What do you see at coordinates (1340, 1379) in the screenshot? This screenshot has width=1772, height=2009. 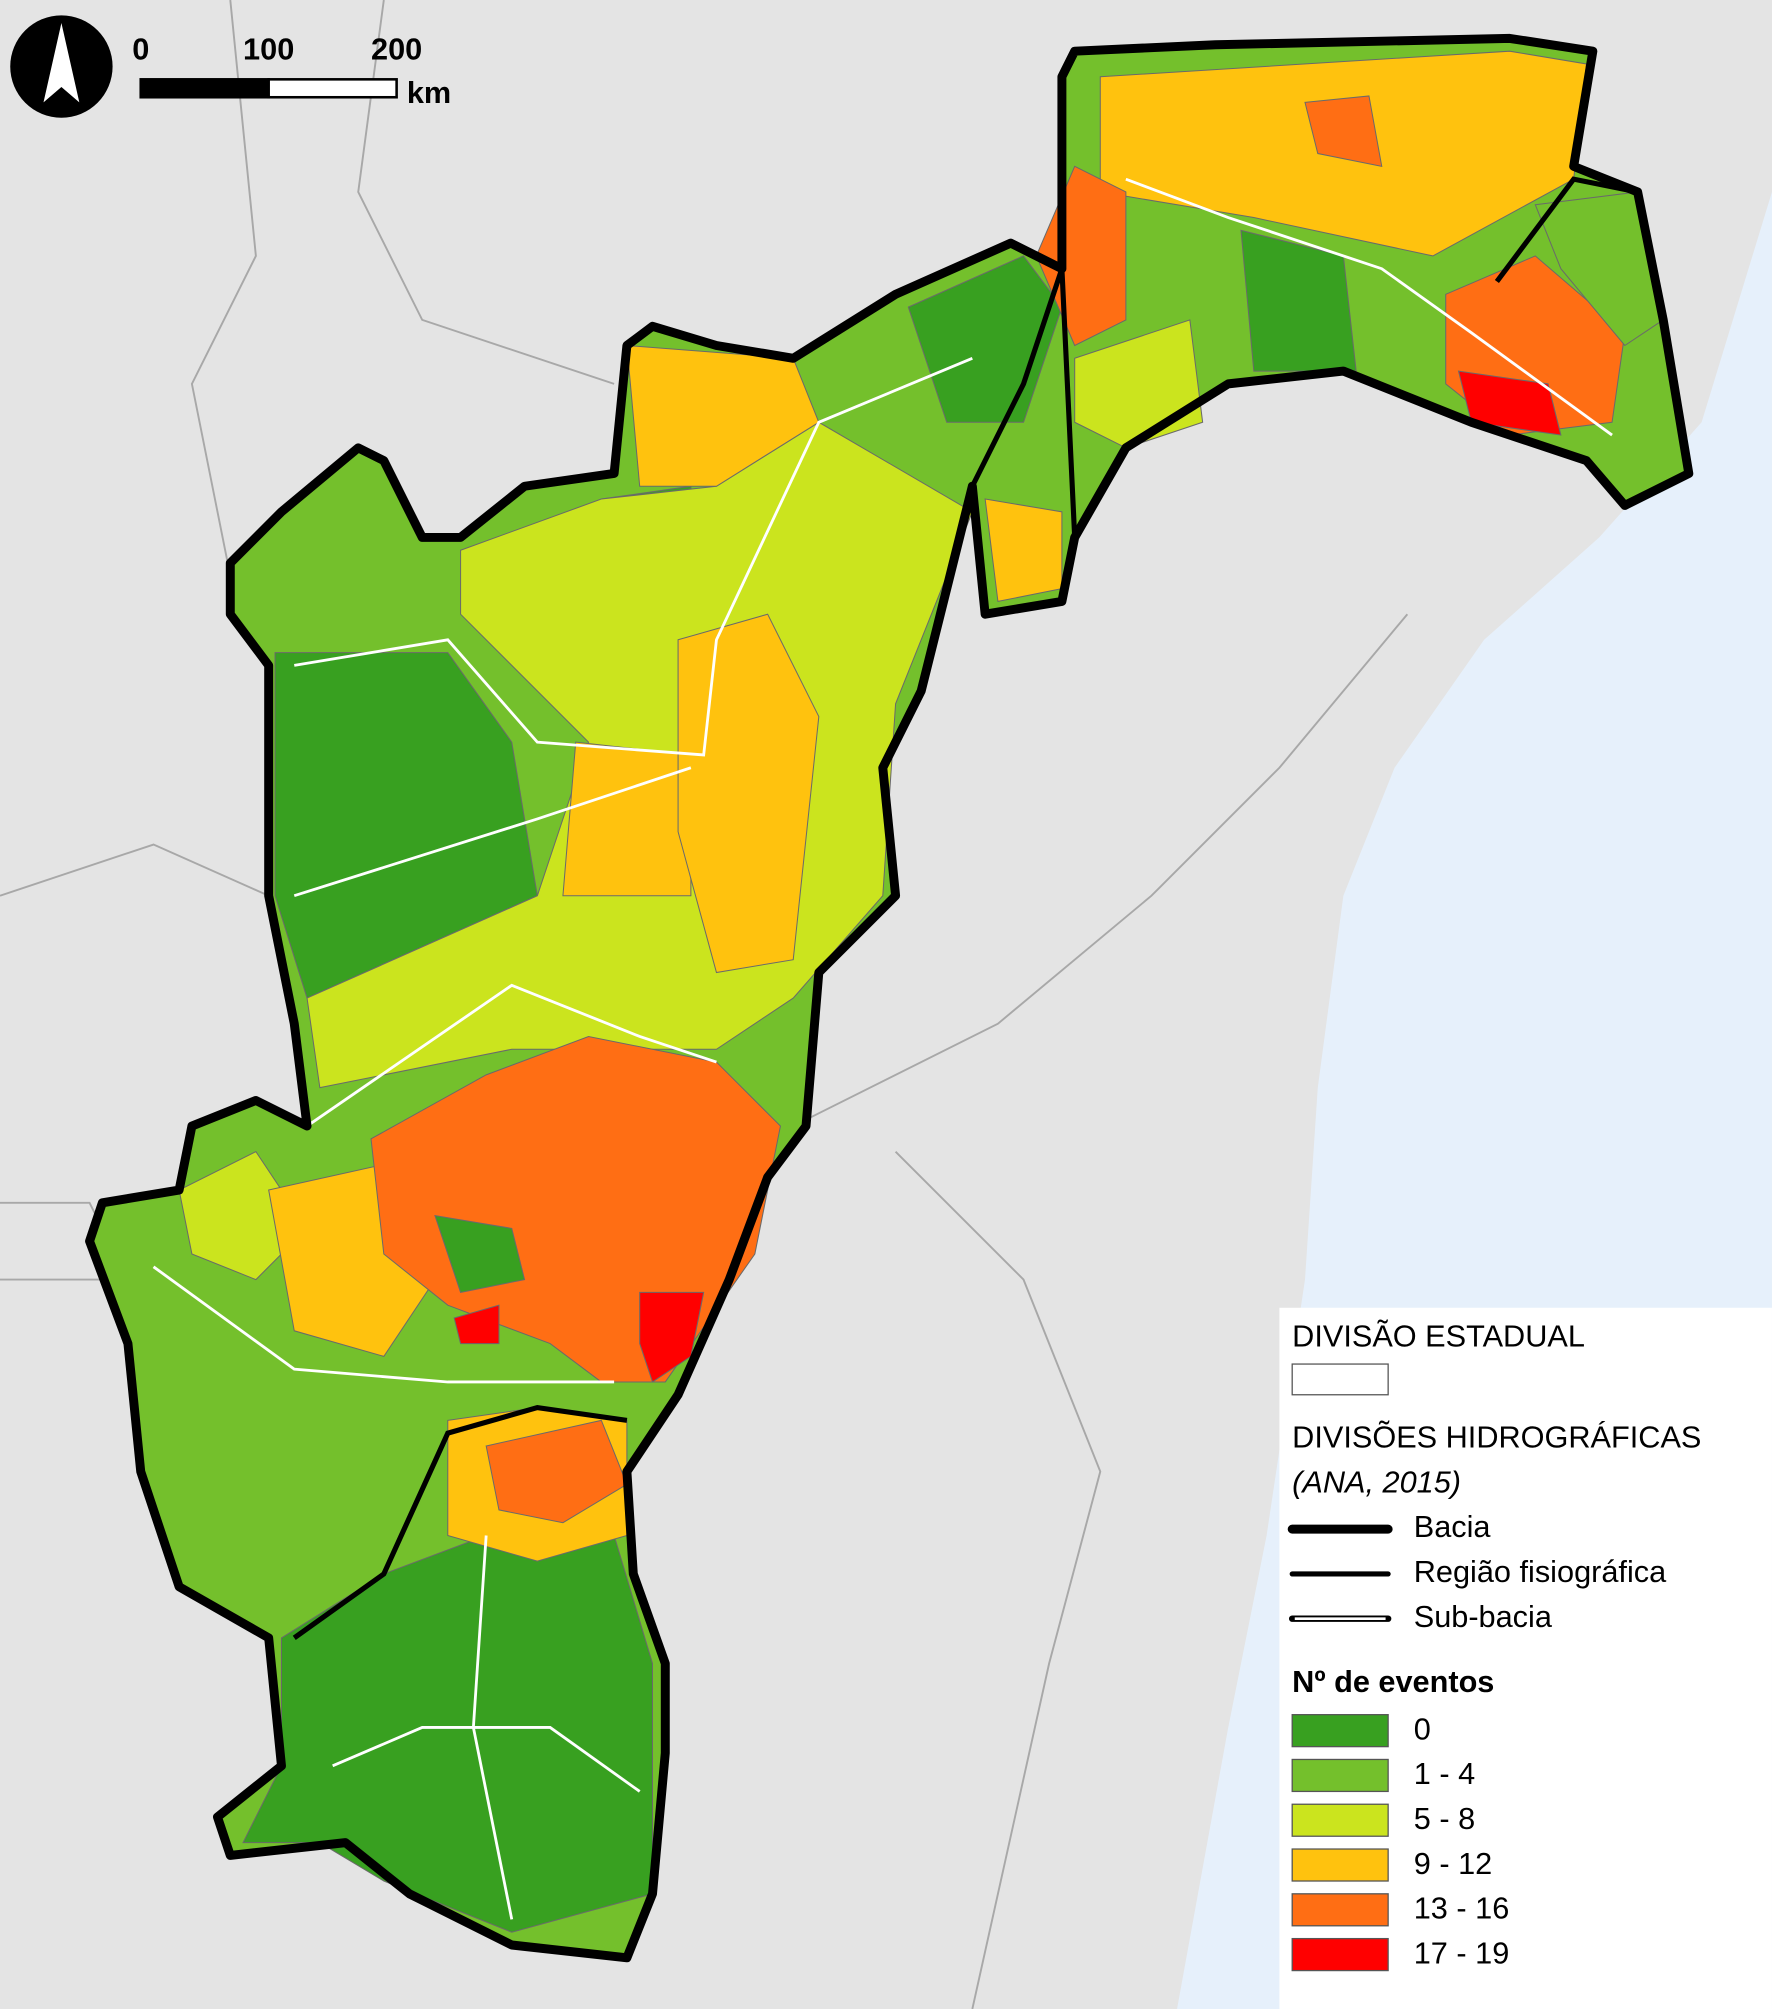 I see `state-swatch` at bounding box center [1340, 1379].